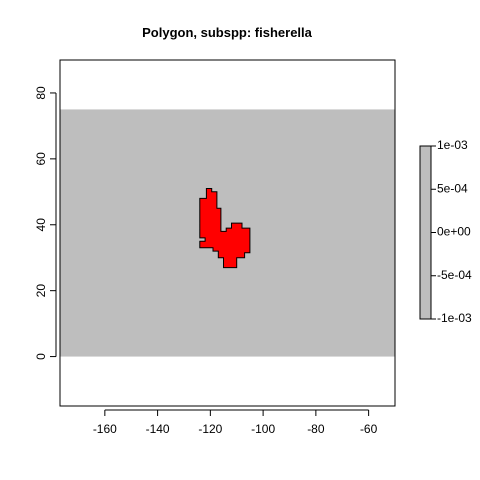  I want to click on x-axis: -160 -140 -120 -100 -80 -60, so click(235, 422).